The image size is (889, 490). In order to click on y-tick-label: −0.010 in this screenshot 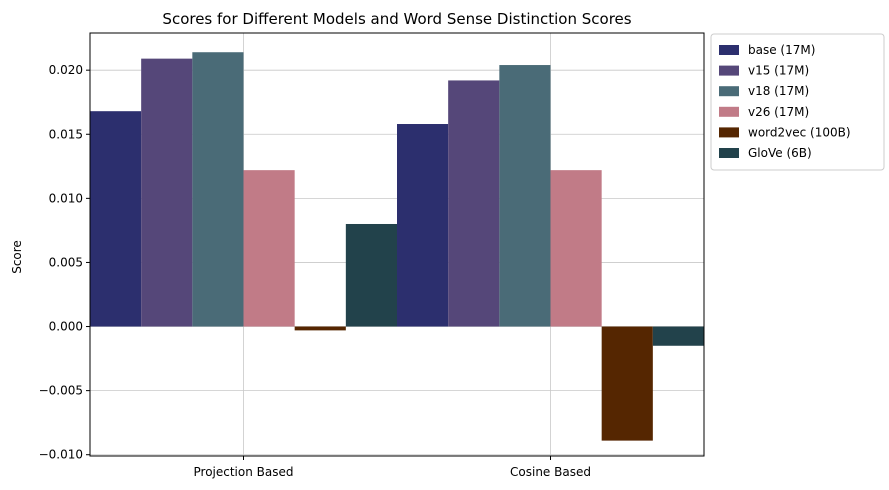, I will do `click(61, 455)`.